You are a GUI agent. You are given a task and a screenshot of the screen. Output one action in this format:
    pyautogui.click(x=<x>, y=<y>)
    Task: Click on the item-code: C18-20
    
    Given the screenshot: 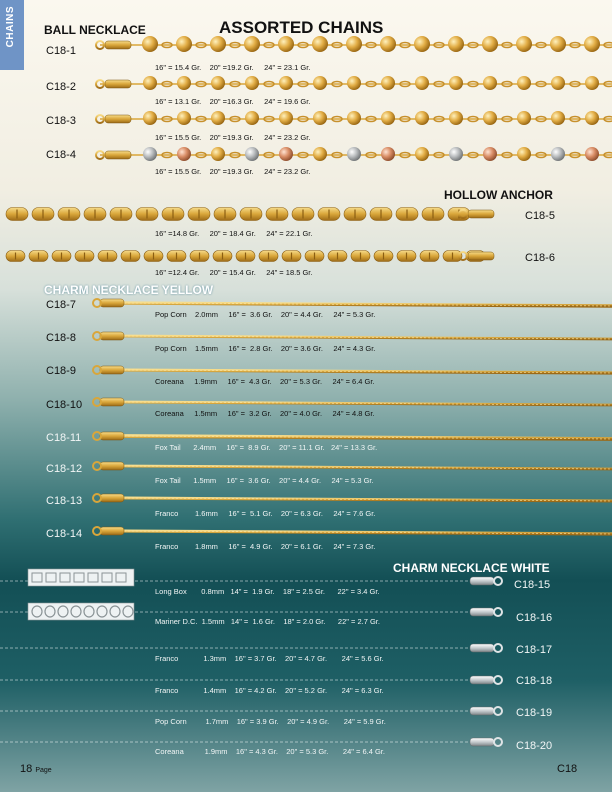 What is the action you would take?
    pyautogui.click(x=534, y=746)
    